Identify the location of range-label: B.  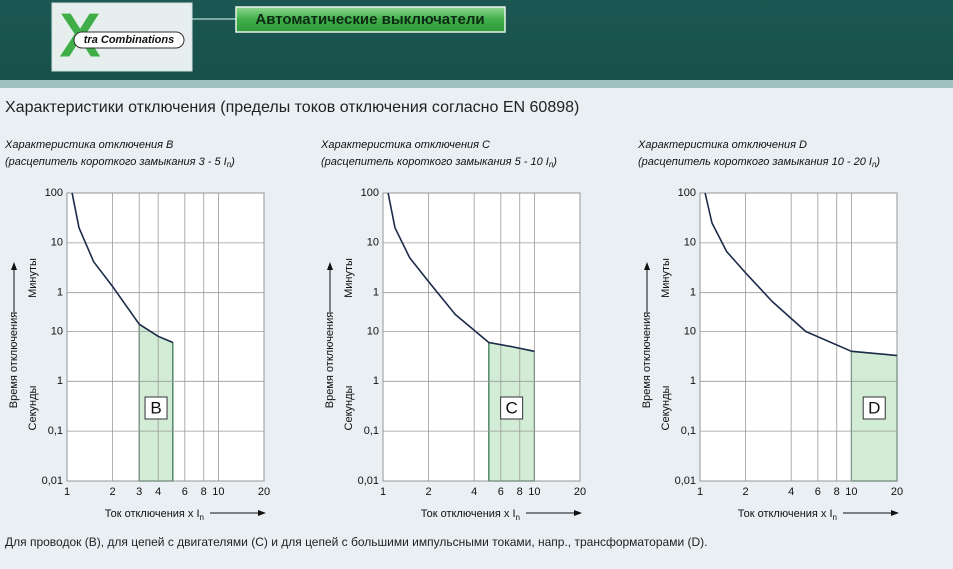
(155, 407).